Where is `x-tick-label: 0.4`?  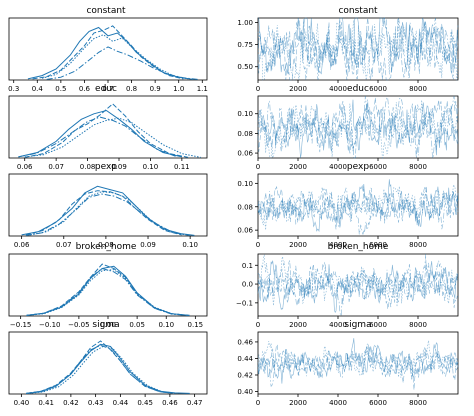 x-tick-label: 0.4 is located at coordinates (38, 89).